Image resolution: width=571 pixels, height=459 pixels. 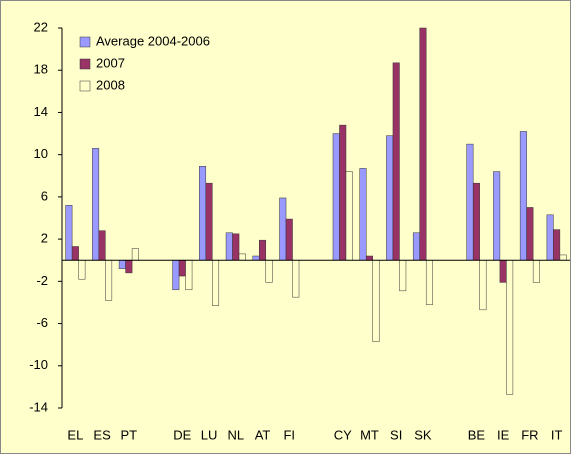 What do you see at coordinates (209, 434) in the screenshot?
I see `x-tick-label: LU` at bounding box center [209, 434].